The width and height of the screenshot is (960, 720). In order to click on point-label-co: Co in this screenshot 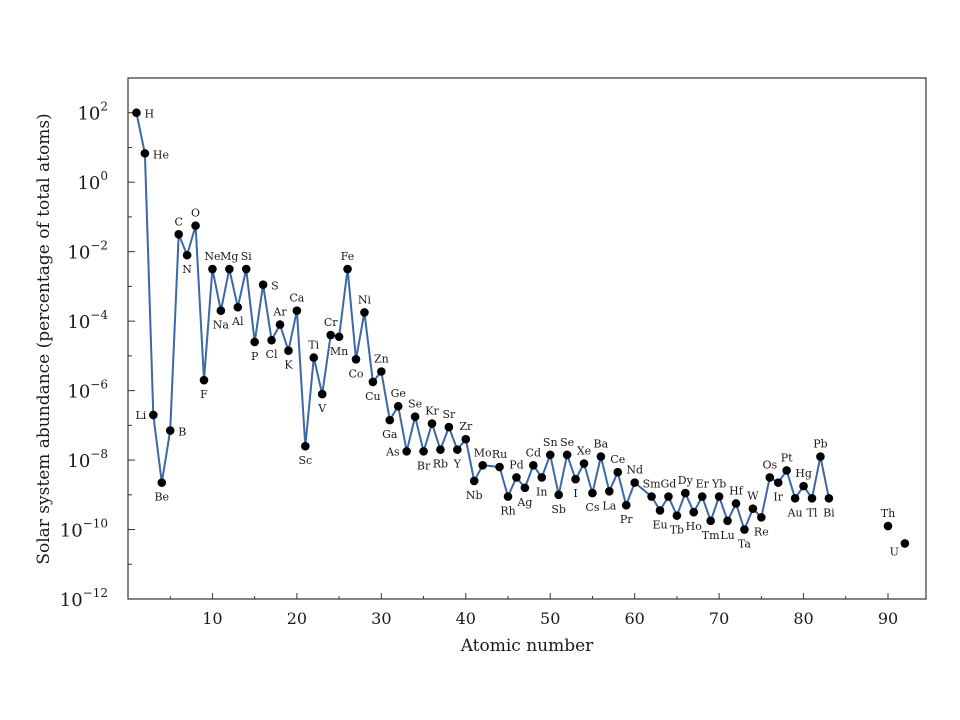, I will do `click(355, 373)`.